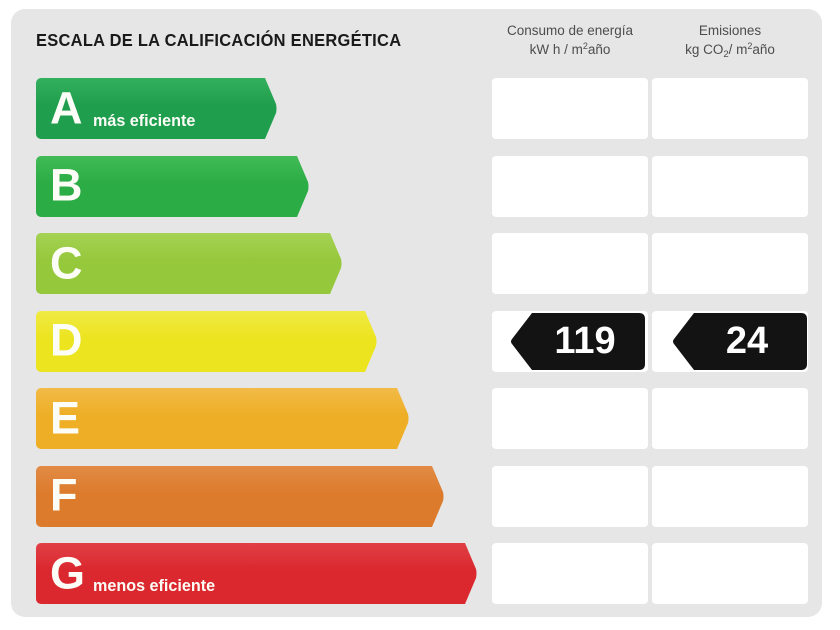 This screenshot has width=840, height=630. Describe the element at coordinates (63, 495) in the screenshot. I see `rating-letter: F` at that location.